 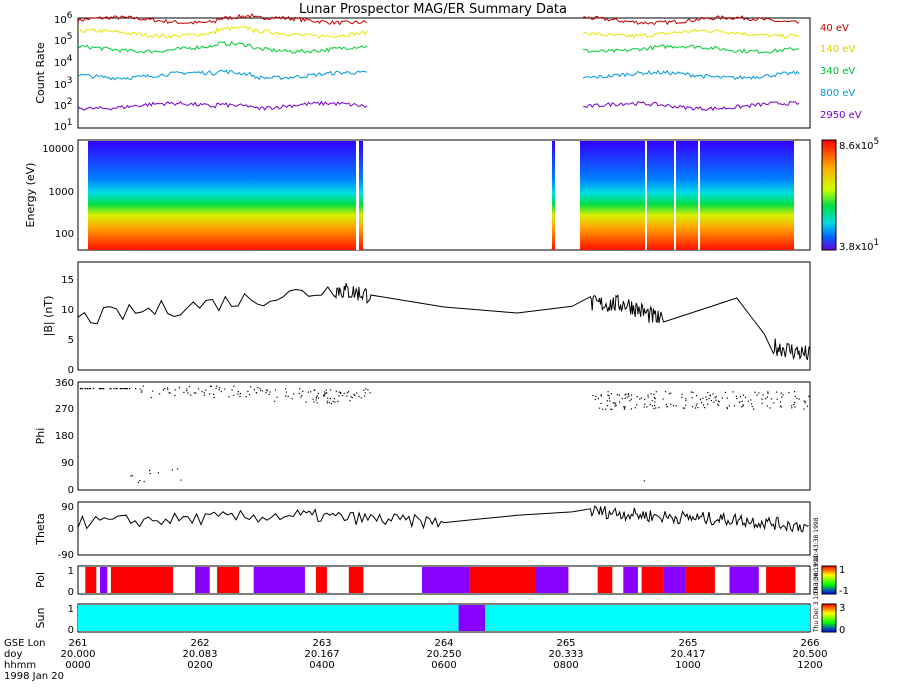 I want to click on panel-b-magnitude, so click(x=444, y=316).